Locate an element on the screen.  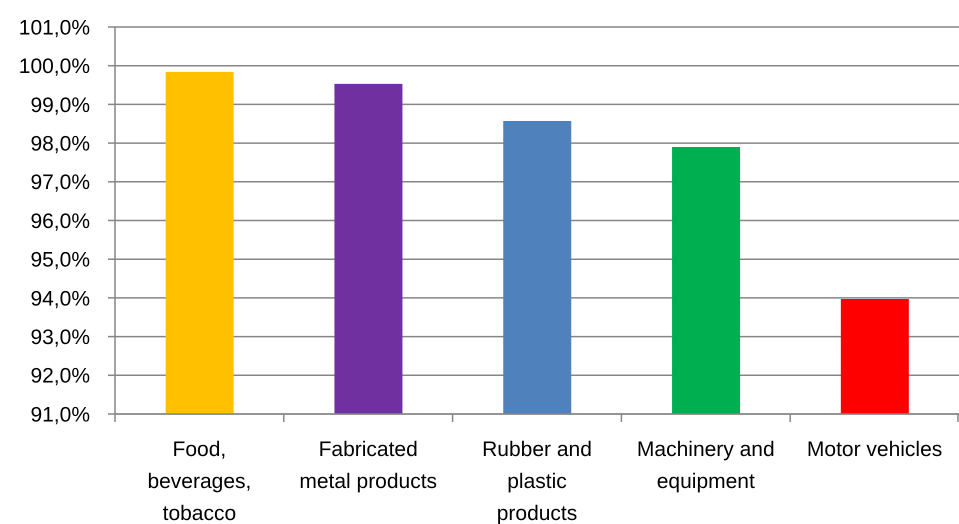
y-tick-label: 96,0% is located at coordinates (60, 221).